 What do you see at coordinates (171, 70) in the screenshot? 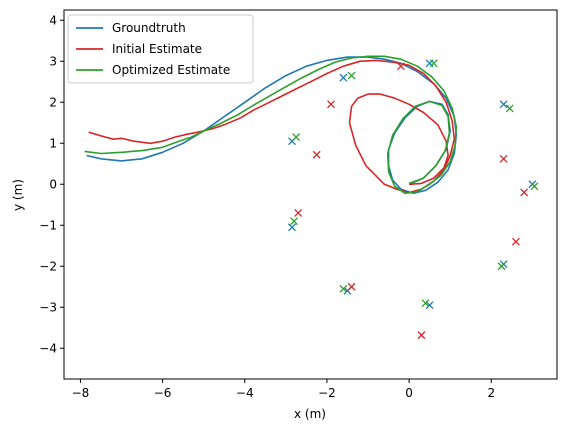
I see `legend-entry-label: Optimized Estimate` at bounding box center [171, 70].